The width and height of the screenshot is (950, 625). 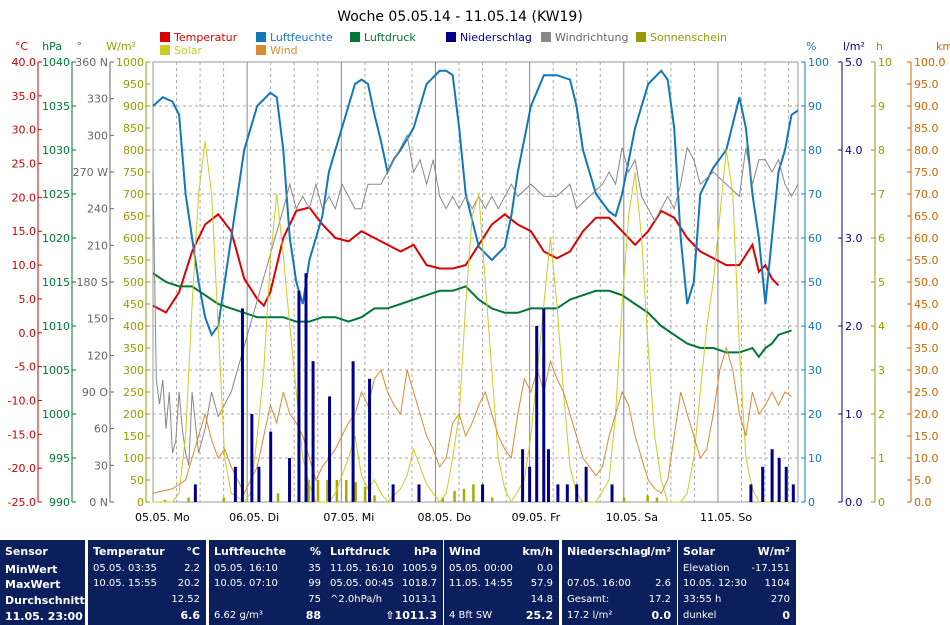 What do you see at coordinates (926, 304) in the screenshot?
I see `right-axis-label-3-11: 45.0` at bounding box center [926, 304].